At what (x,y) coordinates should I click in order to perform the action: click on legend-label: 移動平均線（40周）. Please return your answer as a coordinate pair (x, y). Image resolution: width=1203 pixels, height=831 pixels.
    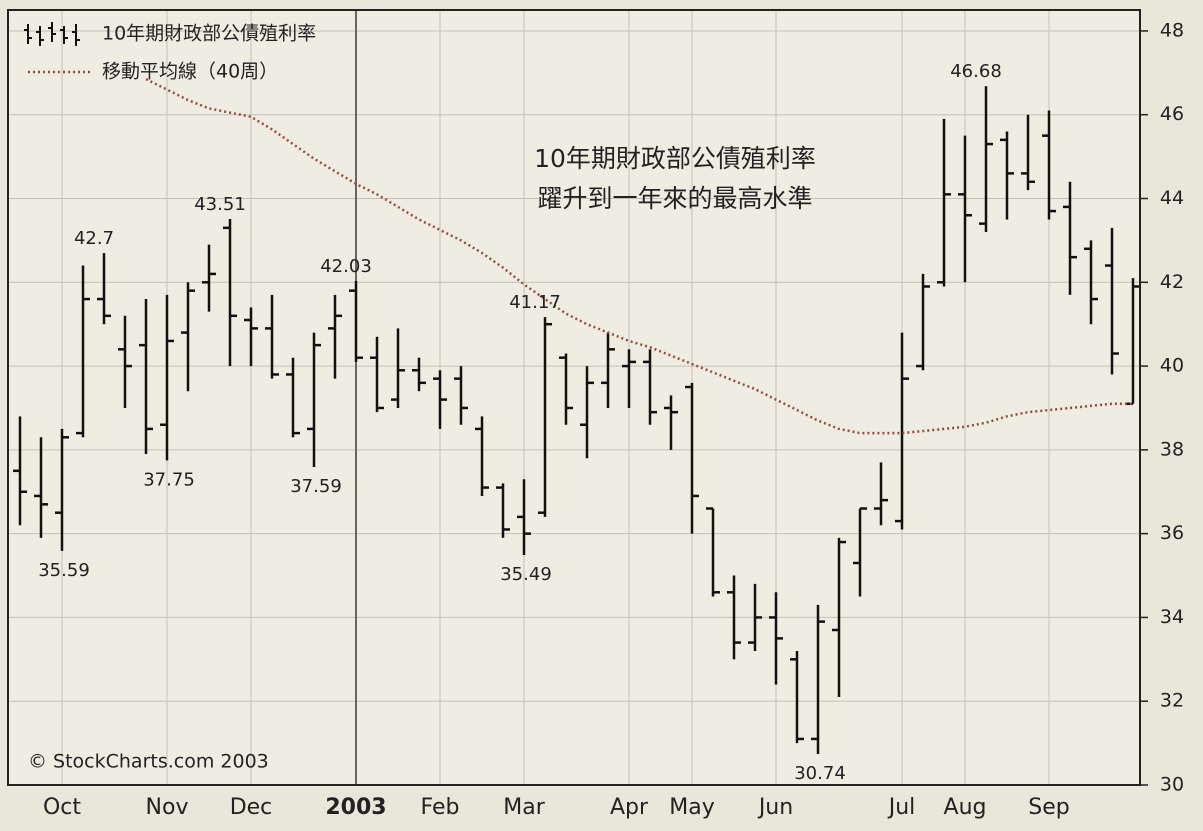
    Looking at the image, I should click on (190, 72).